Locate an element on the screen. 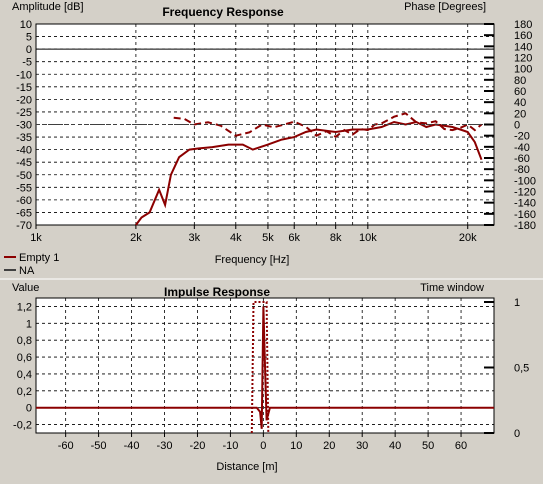  bottom-chart-title: Impulse Response is located at coordinates (217, 292).